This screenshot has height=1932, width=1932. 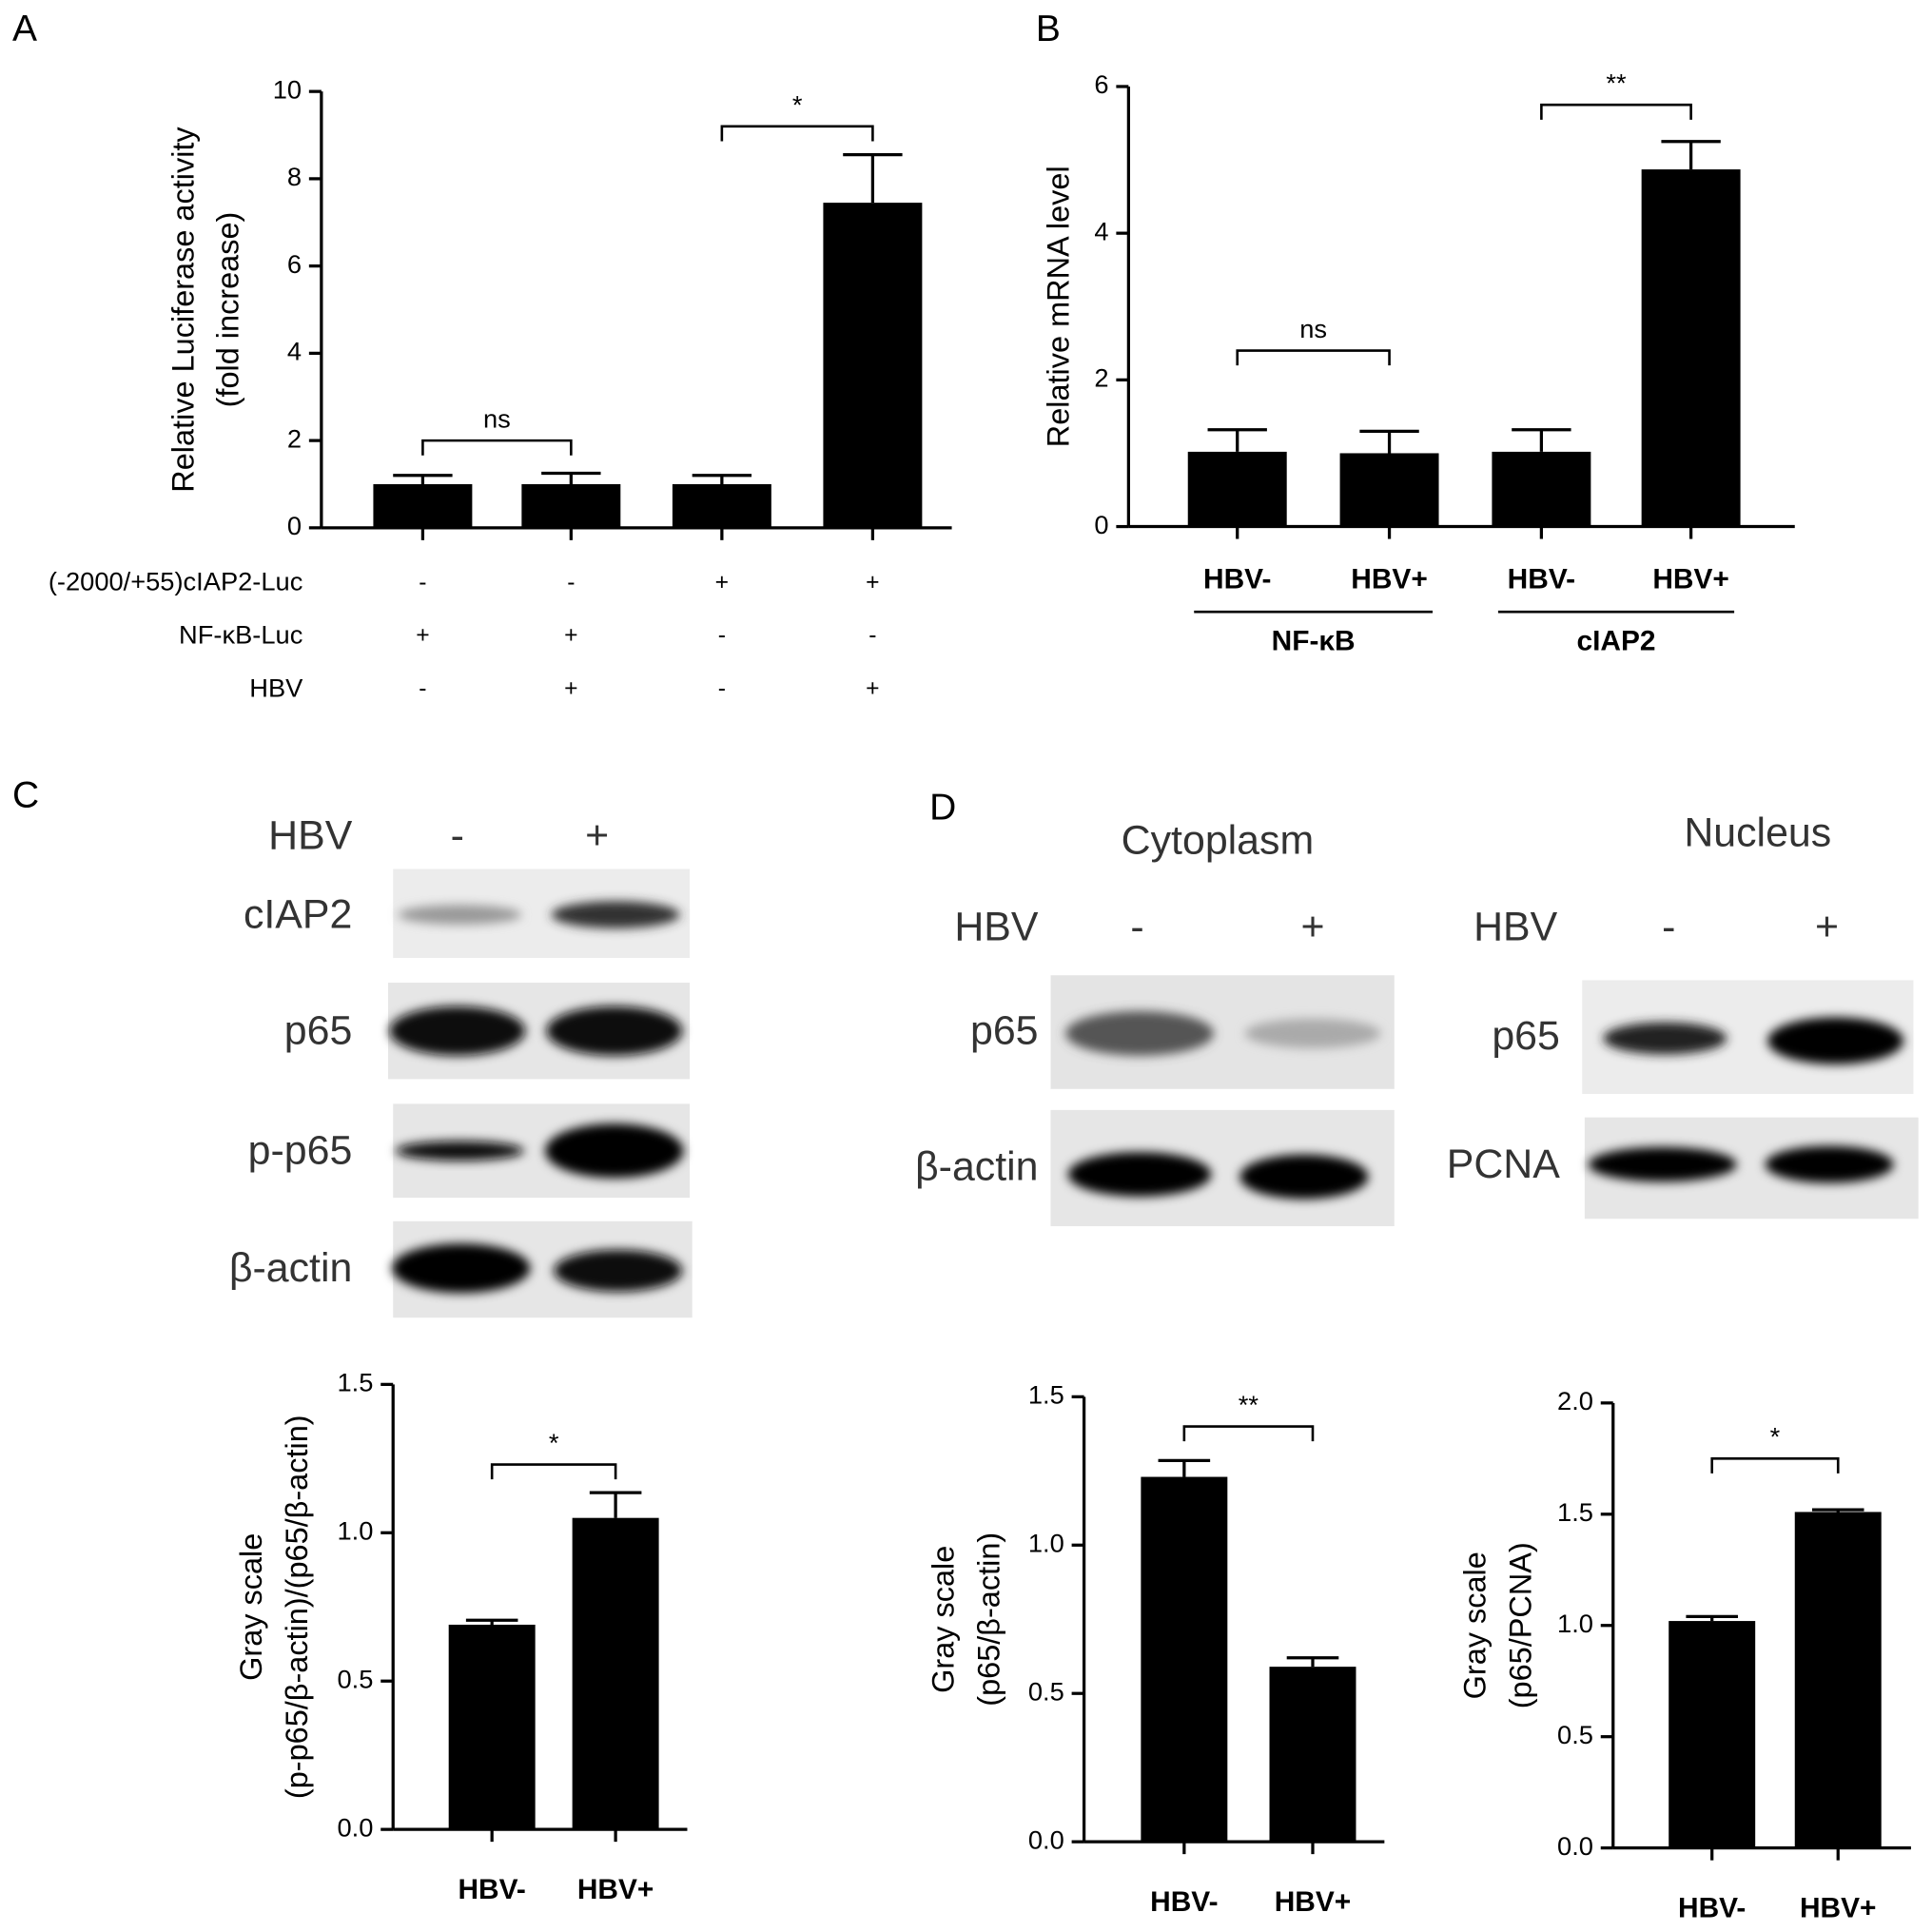 What do you see at coordinates (25, 29) in the screenshot?
I see `panel-label: A` at bounding box center [25, 29].